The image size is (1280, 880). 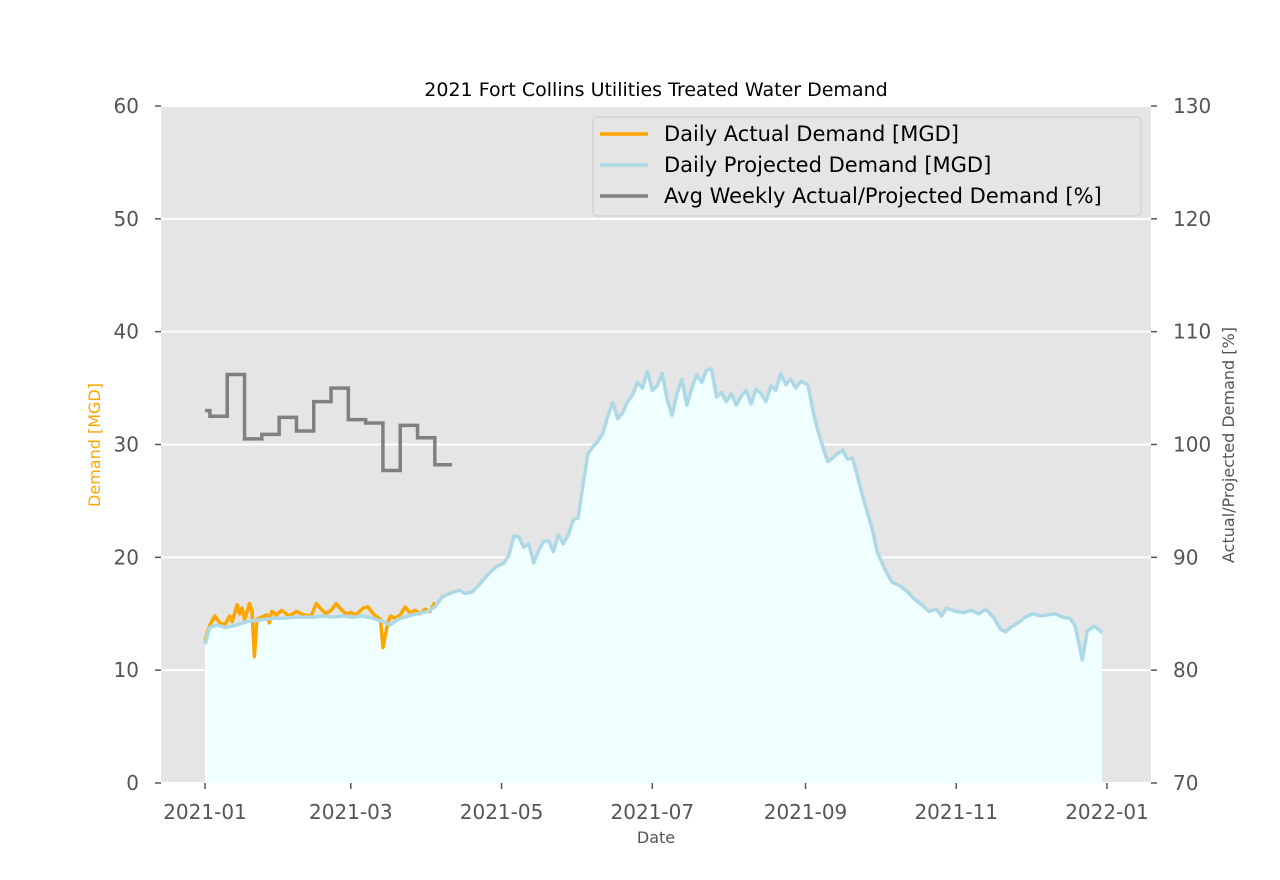 I want to click on legend-box, so click(x=867, y=166).